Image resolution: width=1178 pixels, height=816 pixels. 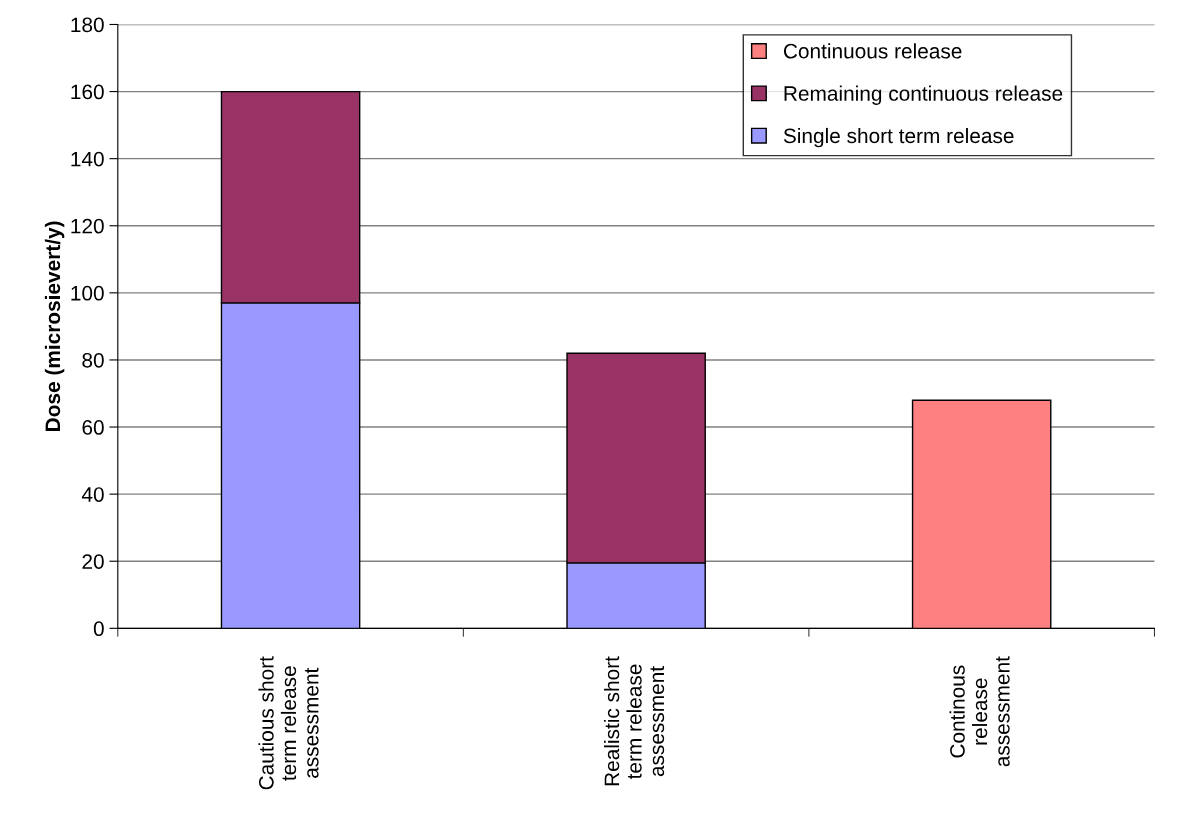 I want to click on legend-label: Single short term release, so click(x=898, y=137).